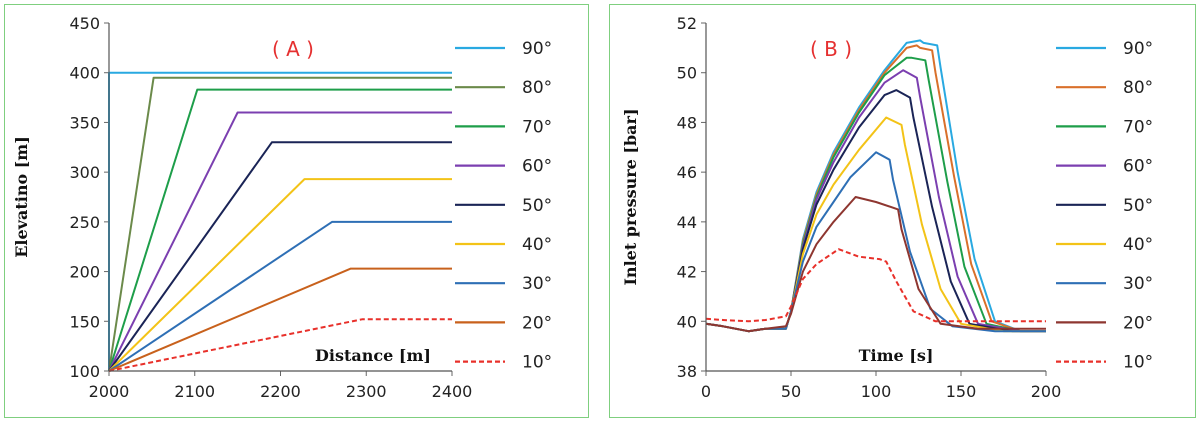 The width and height of the screenshot is (1200, 422). What do you see at coordinates (687, 321) in the screenshot?
I see `y-tick-label: 40` at bounding box center [687, 321].